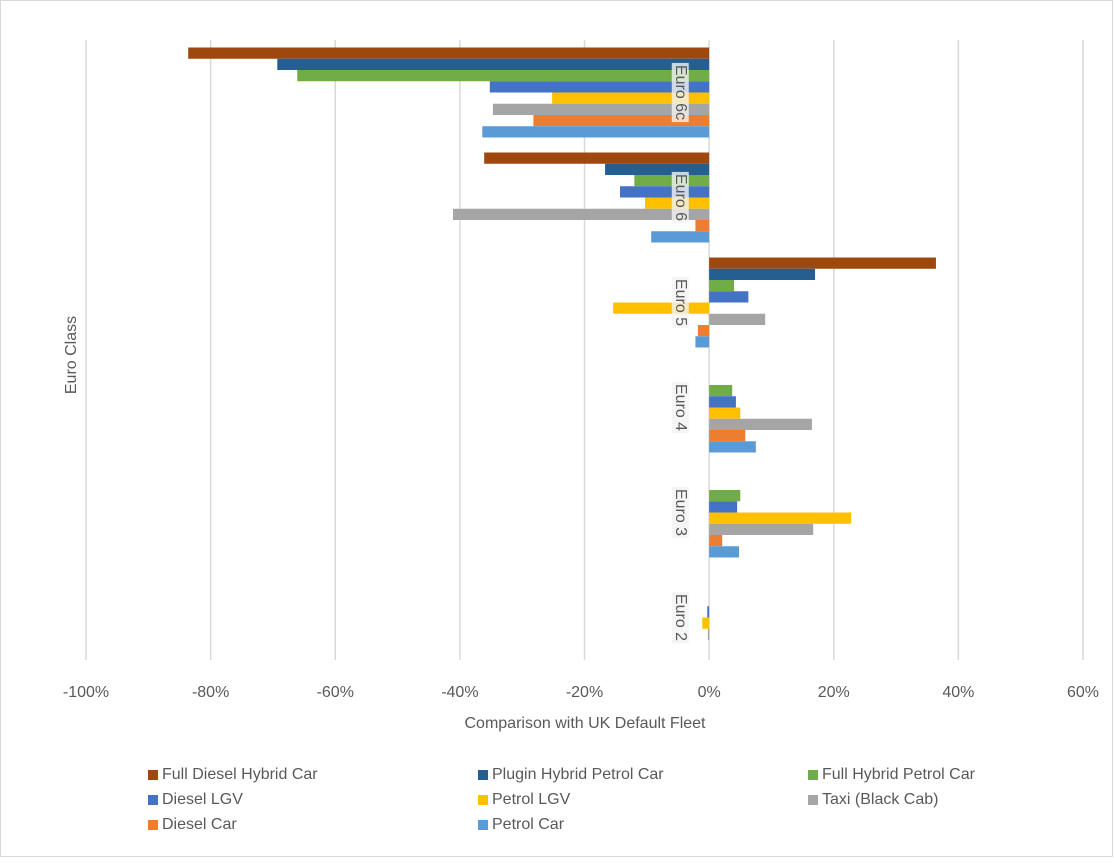  What do you see at coordinates (958, 692) in the screenshot?
I see `x-tick-label: 40%` at bounding box center [958, 692].